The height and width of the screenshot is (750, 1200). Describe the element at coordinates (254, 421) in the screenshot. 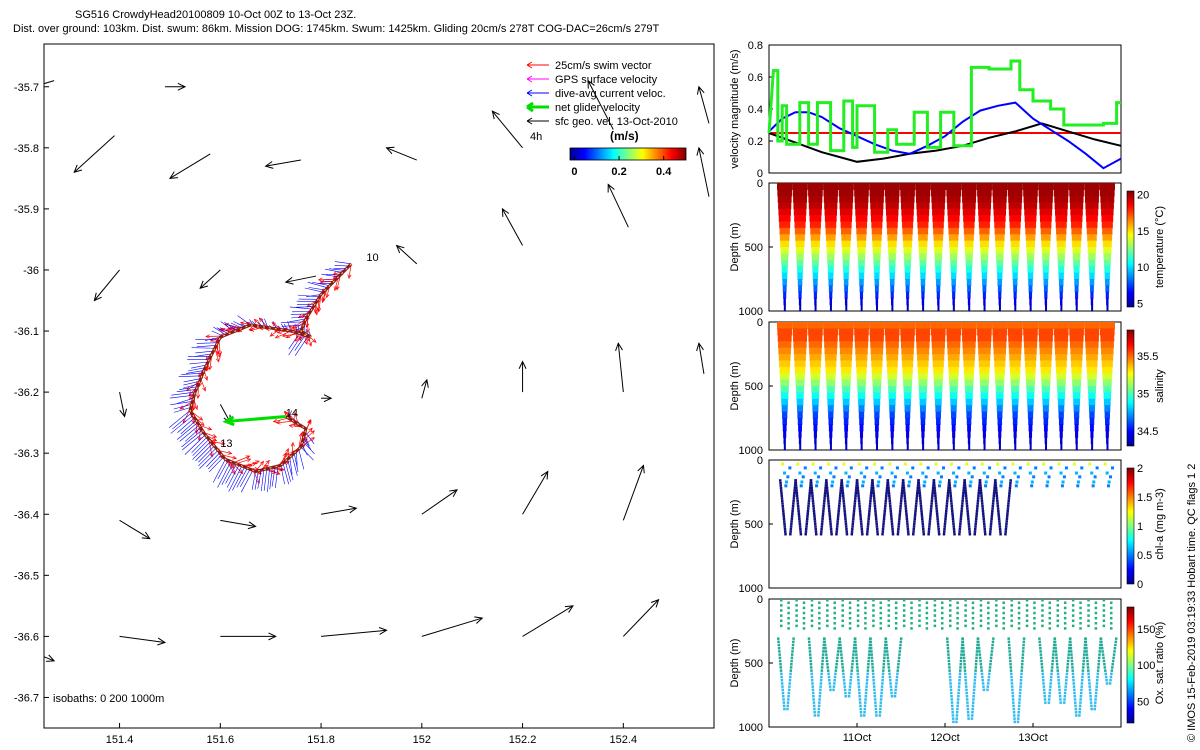

I see `net-glider-velocity-arrow` at that location.